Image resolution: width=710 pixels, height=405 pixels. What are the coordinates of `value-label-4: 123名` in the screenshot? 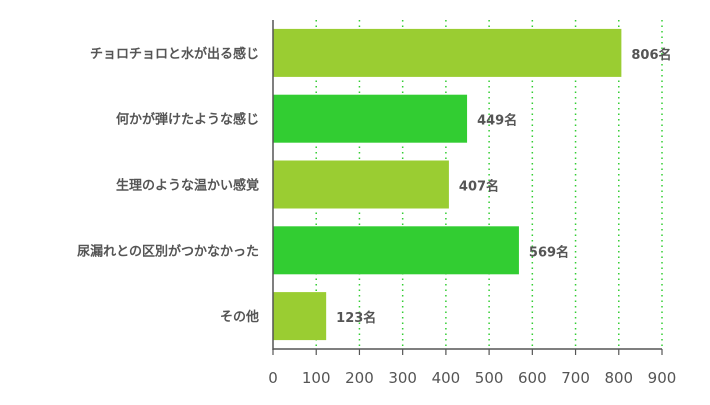 It's located at (356, 318).